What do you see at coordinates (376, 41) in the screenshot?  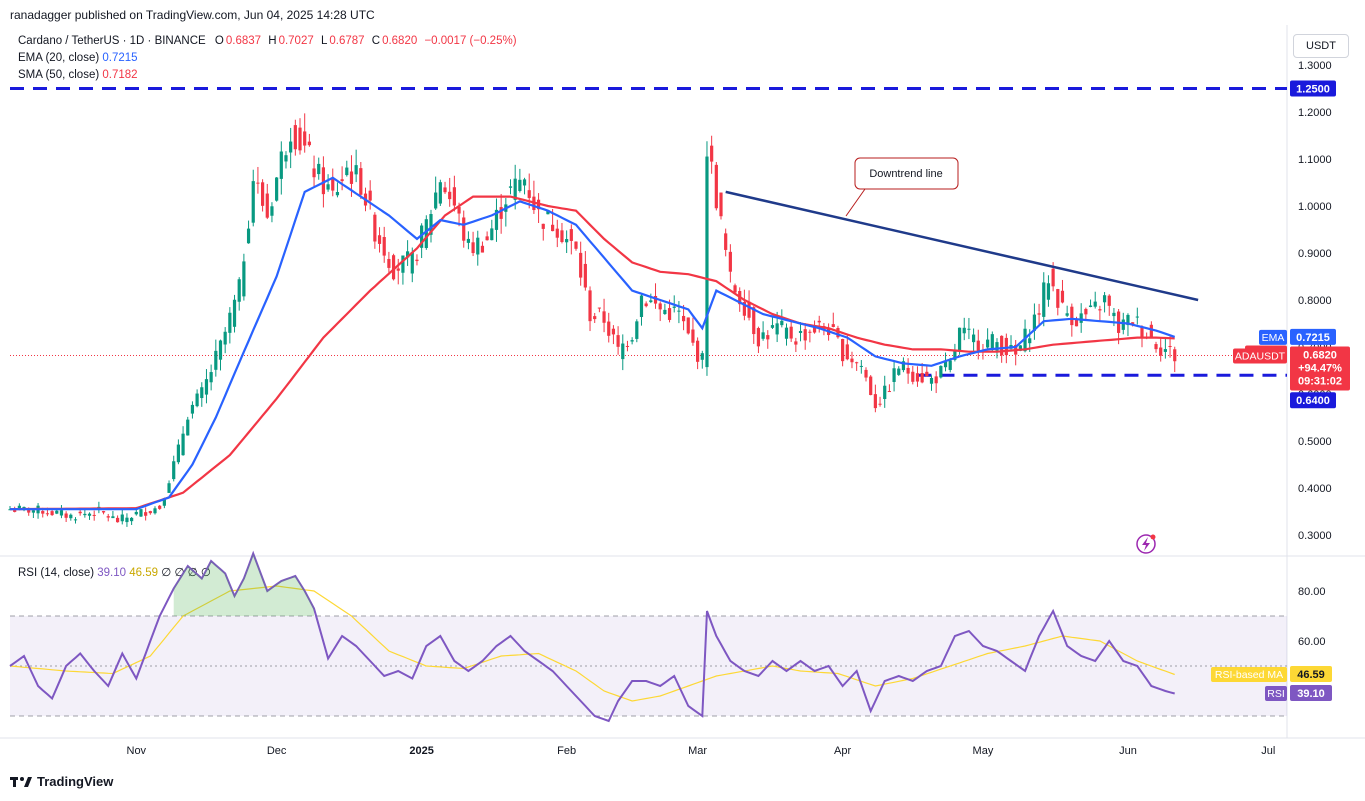 I see `close-label: C` at bounding box center [376, 41].